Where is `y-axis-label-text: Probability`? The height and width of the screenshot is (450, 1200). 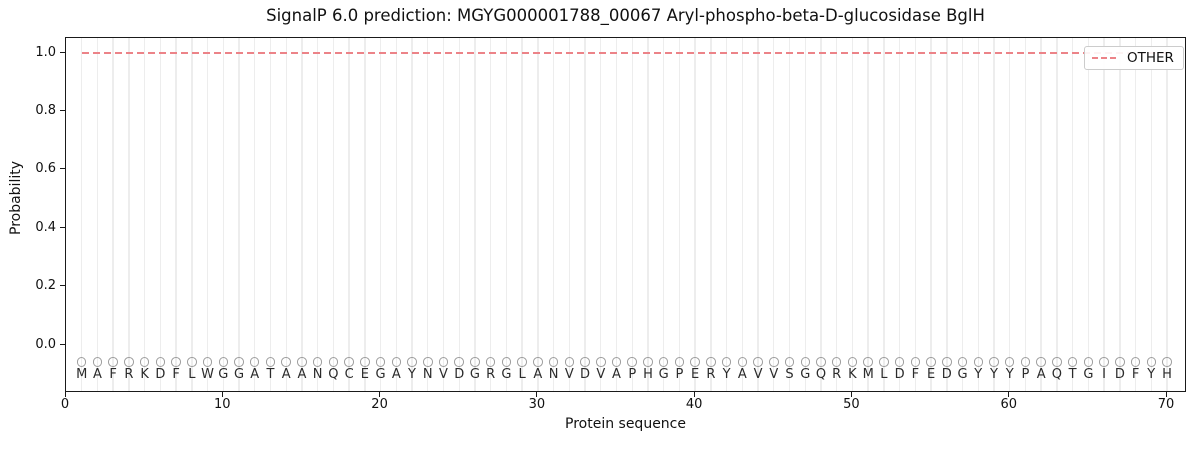 y-axis-label-text: Probability is located at coordinates (16, 198).